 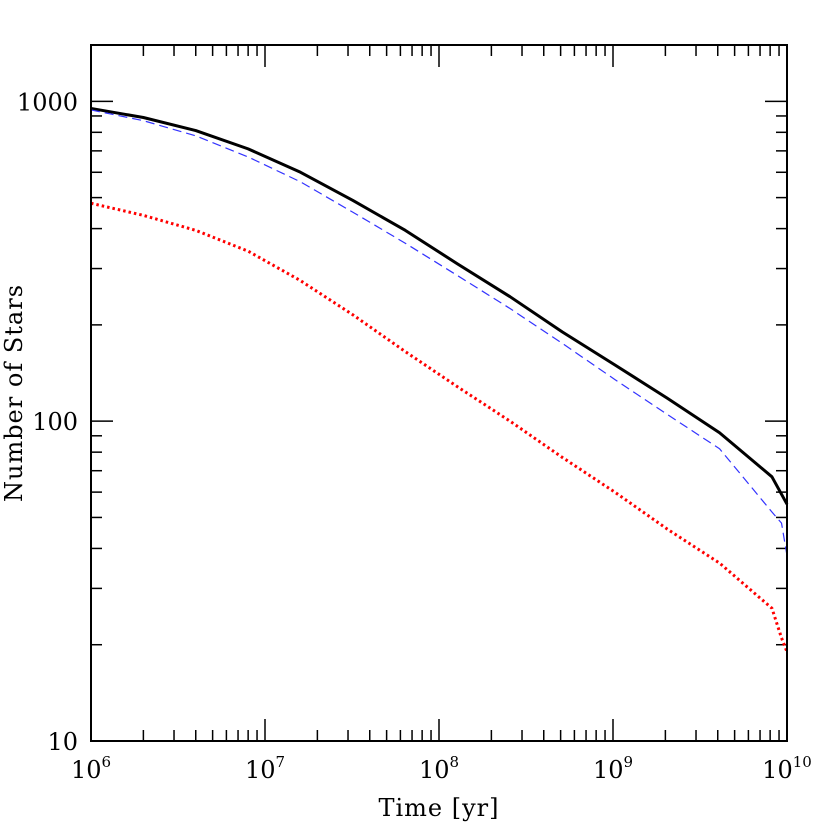 I want to click on y-tick-label: 100, so click(x=55, y=422).